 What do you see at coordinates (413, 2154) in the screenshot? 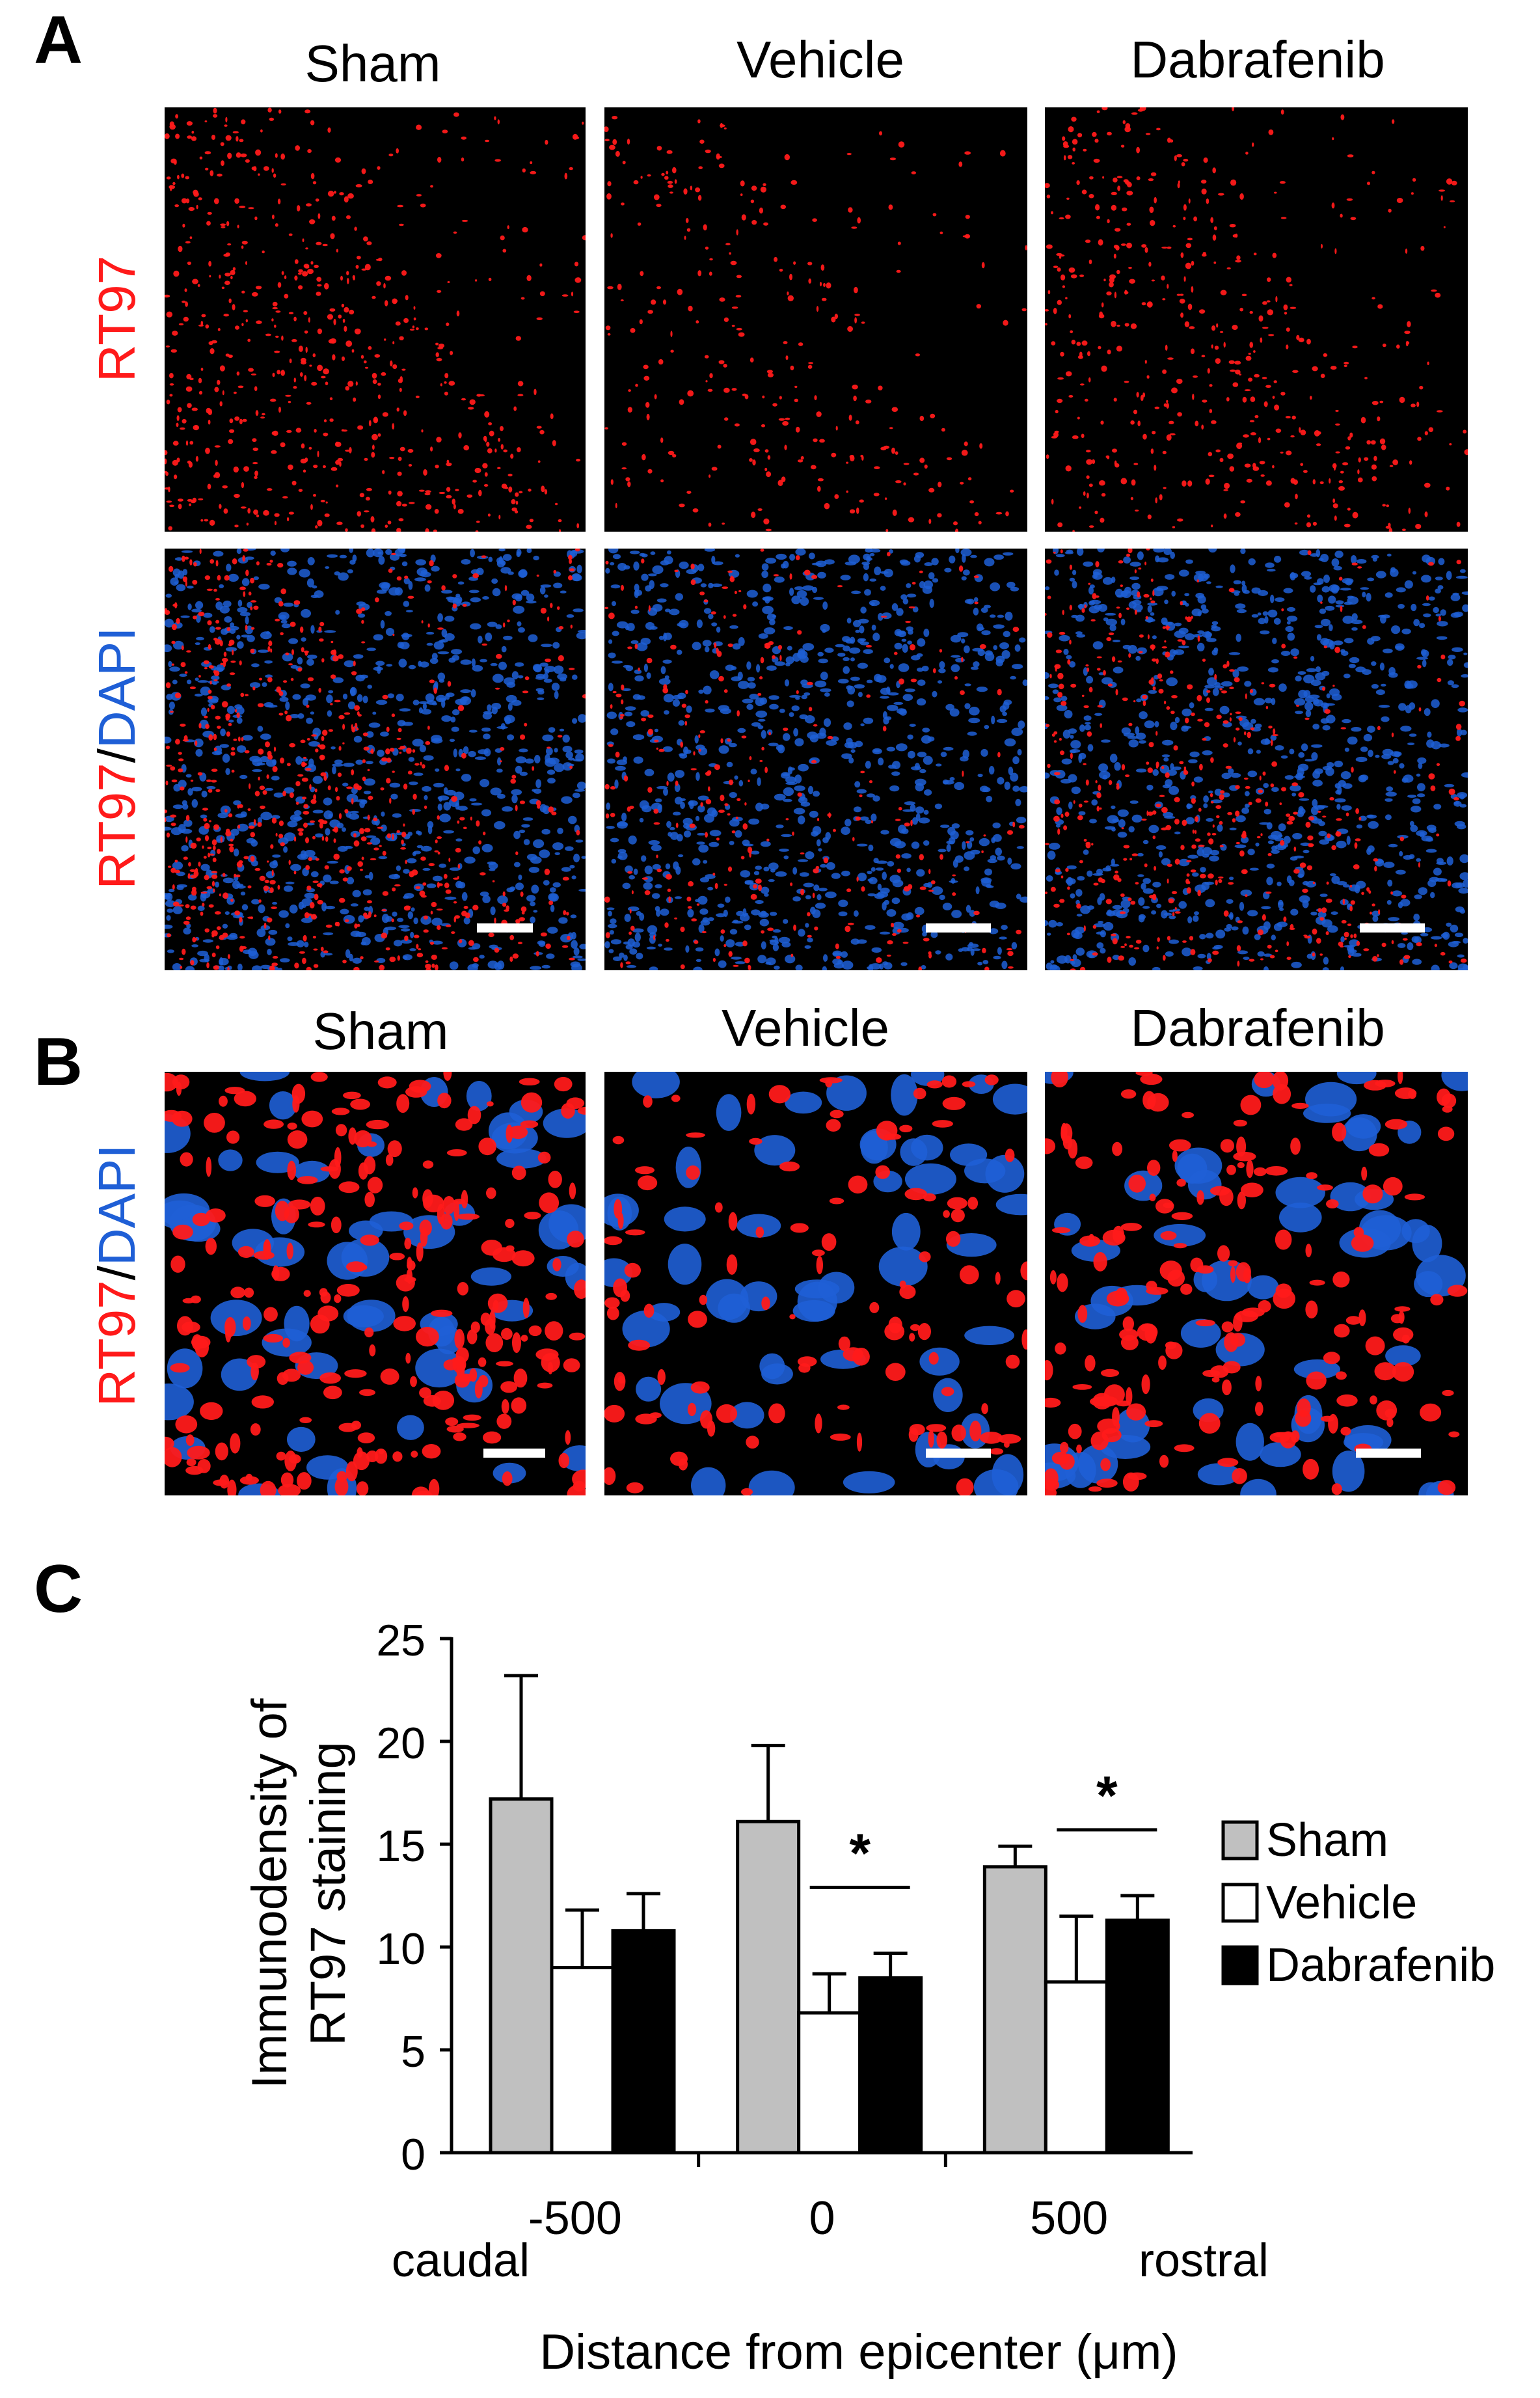
I see `y-tick-label: 0` at bounding box center [413, 2154].